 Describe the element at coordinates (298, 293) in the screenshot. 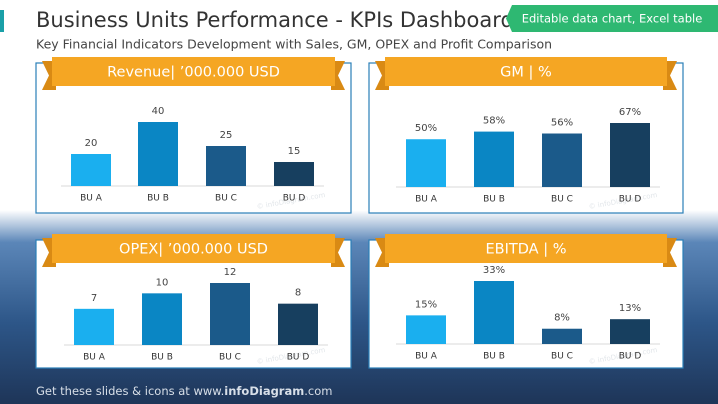

I see `value-label: 8` at that location.